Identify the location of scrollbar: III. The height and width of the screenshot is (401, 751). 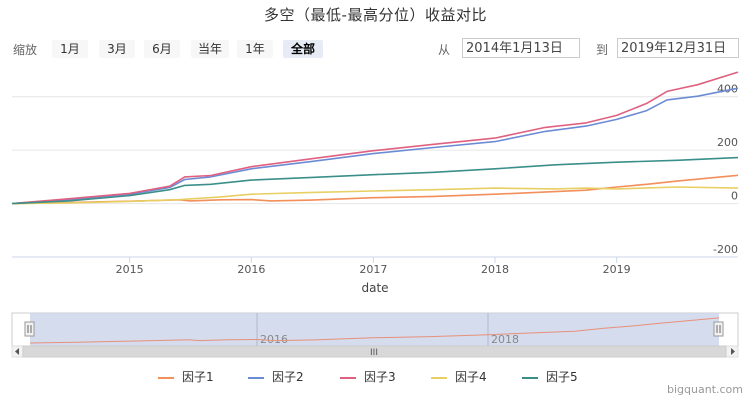
(375, 351).